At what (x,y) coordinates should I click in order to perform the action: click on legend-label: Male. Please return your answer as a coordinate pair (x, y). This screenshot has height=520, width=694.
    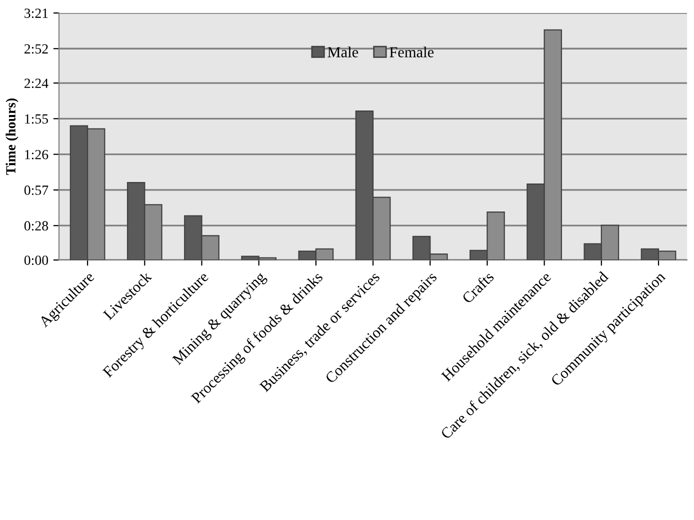
    Looking at the image, I should click on (343, 52).